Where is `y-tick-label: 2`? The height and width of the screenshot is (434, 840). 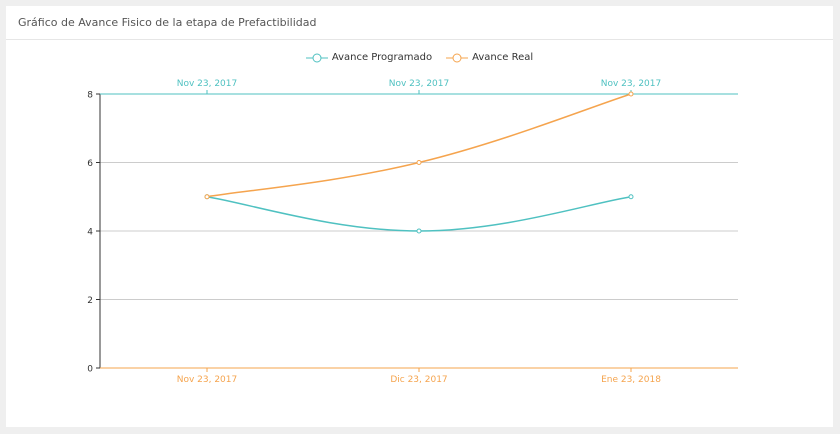 y-tick-label: 2 is located at coordinates (90, 301).